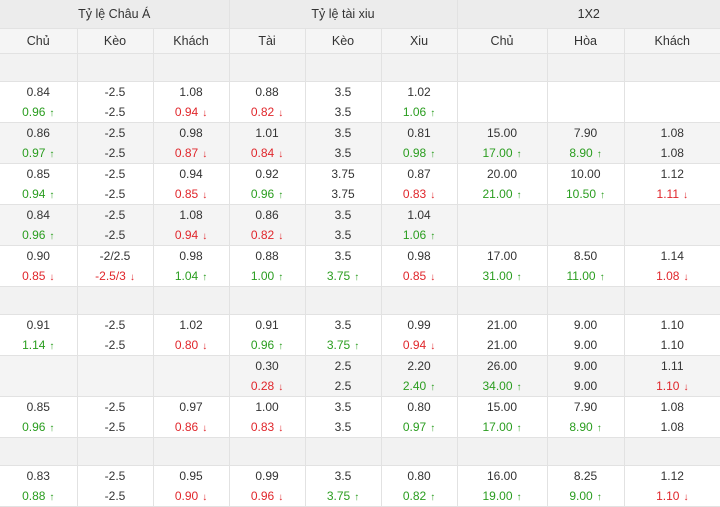 Image resolution: width=720 pixels, height=507 pixels. Describe the element at coordinates (38, 345) in the screenshot. I see `current-odds-value: 1.14 ↑` at that location.